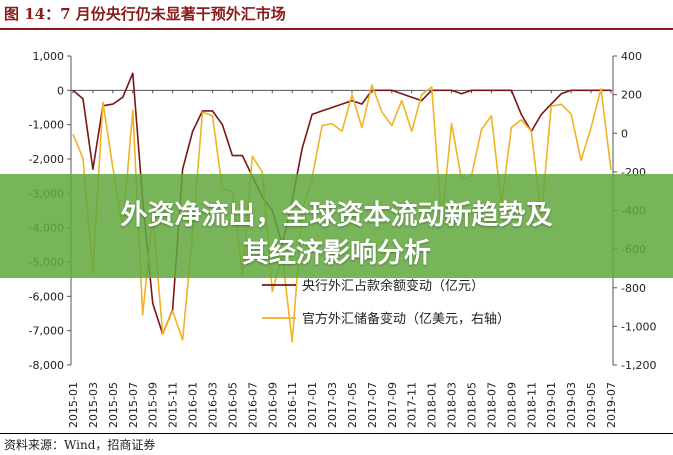 The height and width of the screenshot is (455, 673). I want to click on x-tick-label: 2019-05, so click(591, 405).